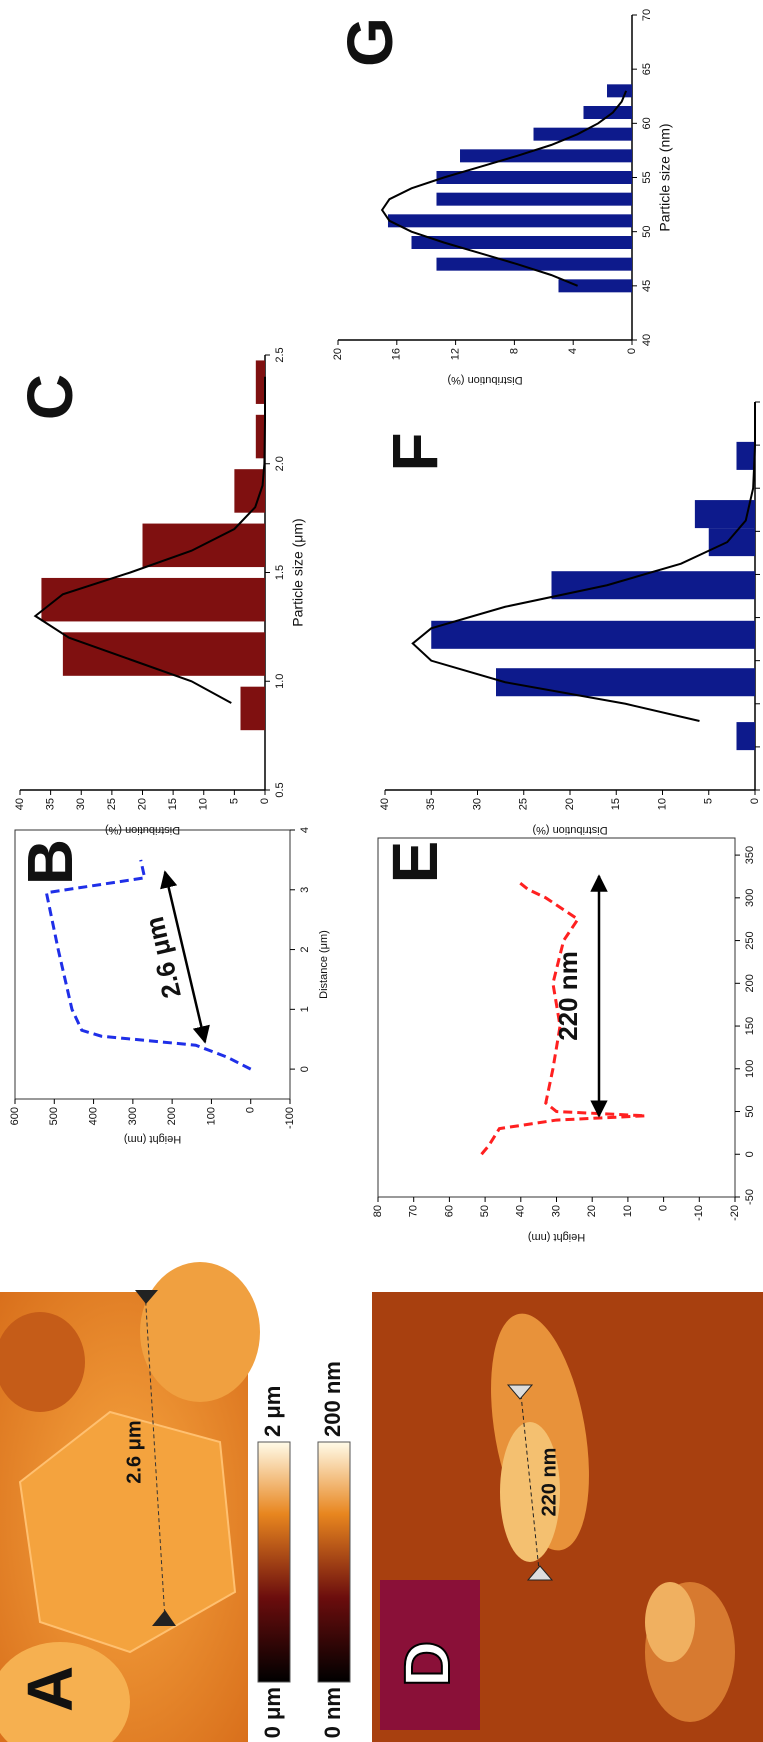 This screenshot has width=763, height=1742. I want to click on x-tick-label: 100, so click(750, 1069).